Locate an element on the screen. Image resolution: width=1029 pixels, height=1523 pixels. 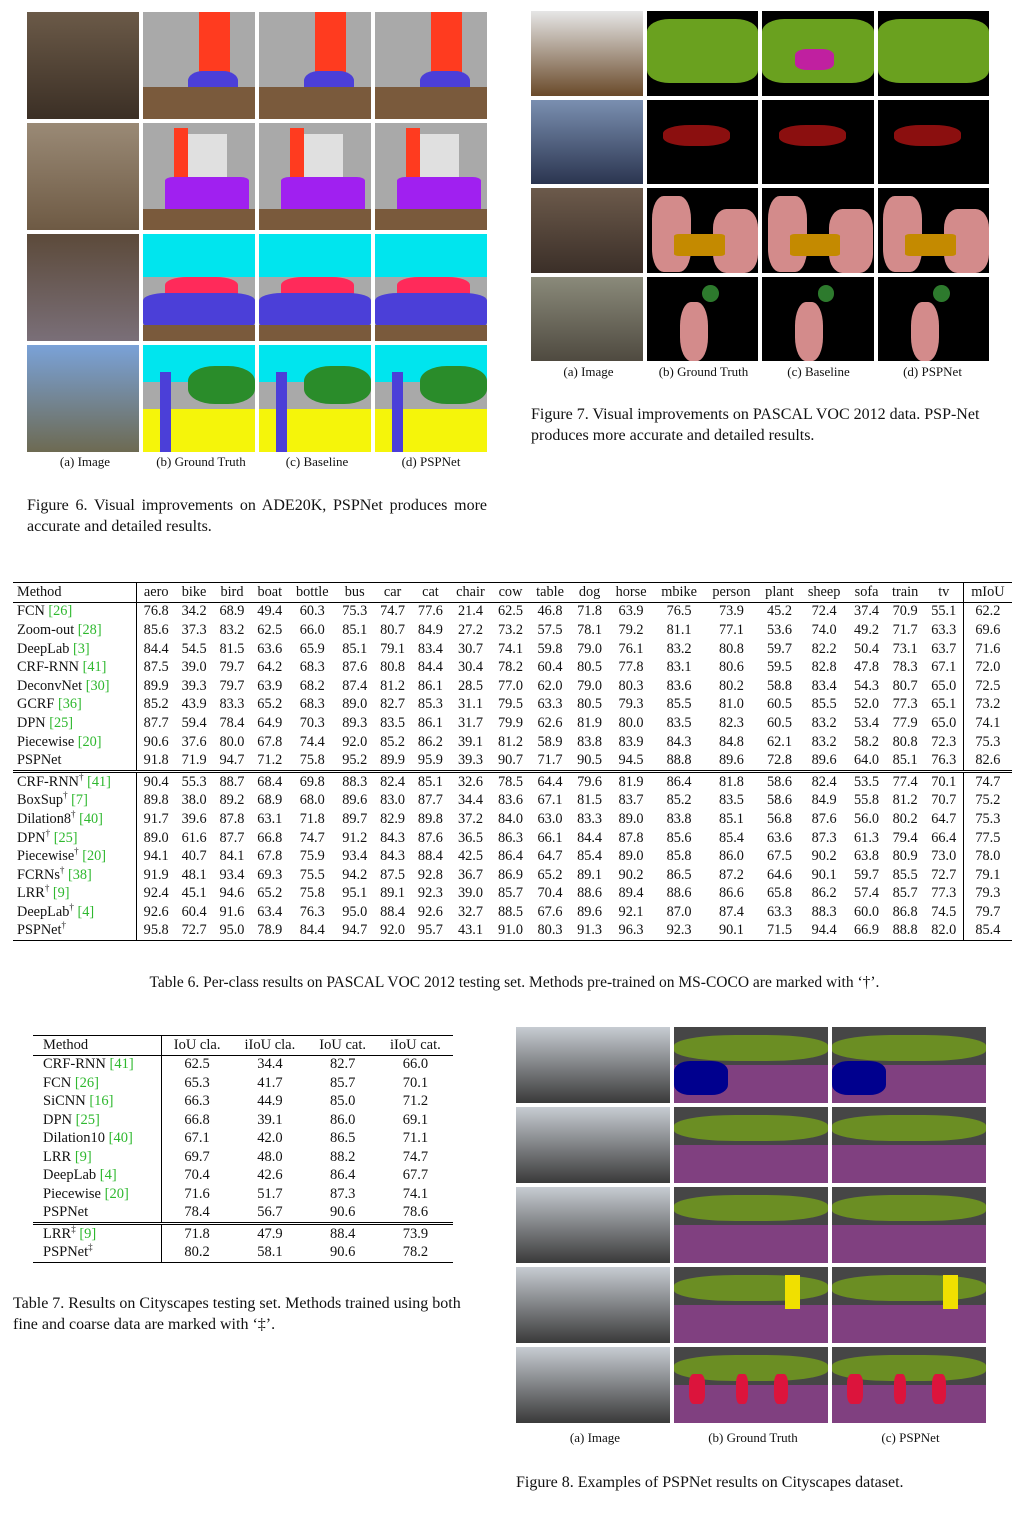
table-row: Dilation10 [40] 67.1 42.0 86.5 71.1 is located at coordinates (243, 1138).